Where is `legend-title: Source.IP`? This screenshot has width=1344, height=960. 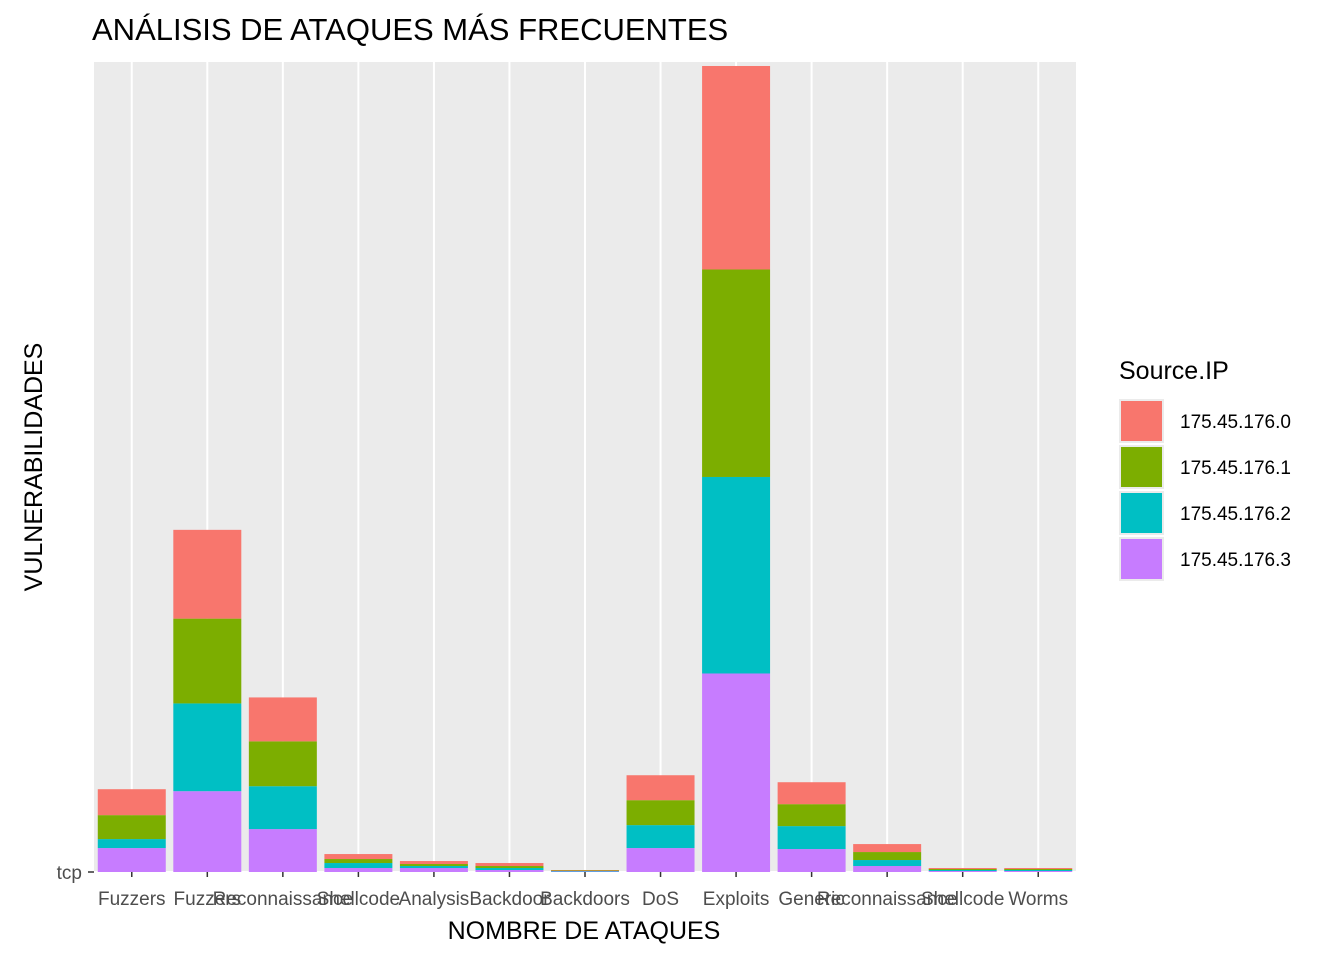
legend-title: Source.IP is located at coordinates (1174, 371).